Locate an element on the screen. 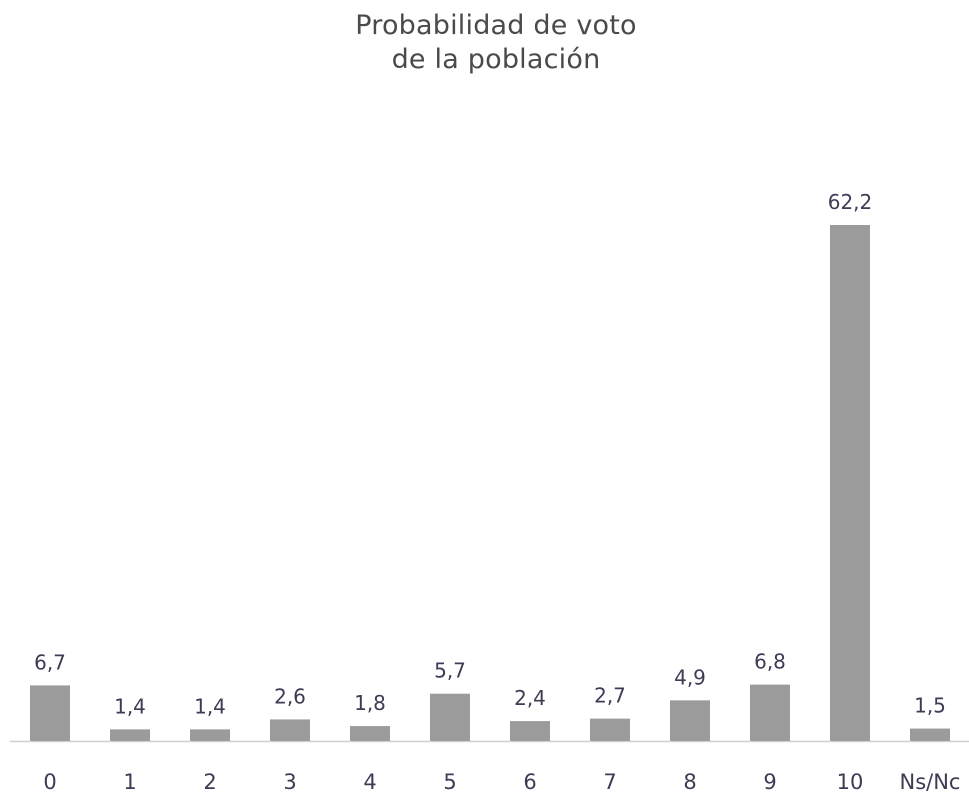  data-label: 5,7 is located at coordinates (450, 671).